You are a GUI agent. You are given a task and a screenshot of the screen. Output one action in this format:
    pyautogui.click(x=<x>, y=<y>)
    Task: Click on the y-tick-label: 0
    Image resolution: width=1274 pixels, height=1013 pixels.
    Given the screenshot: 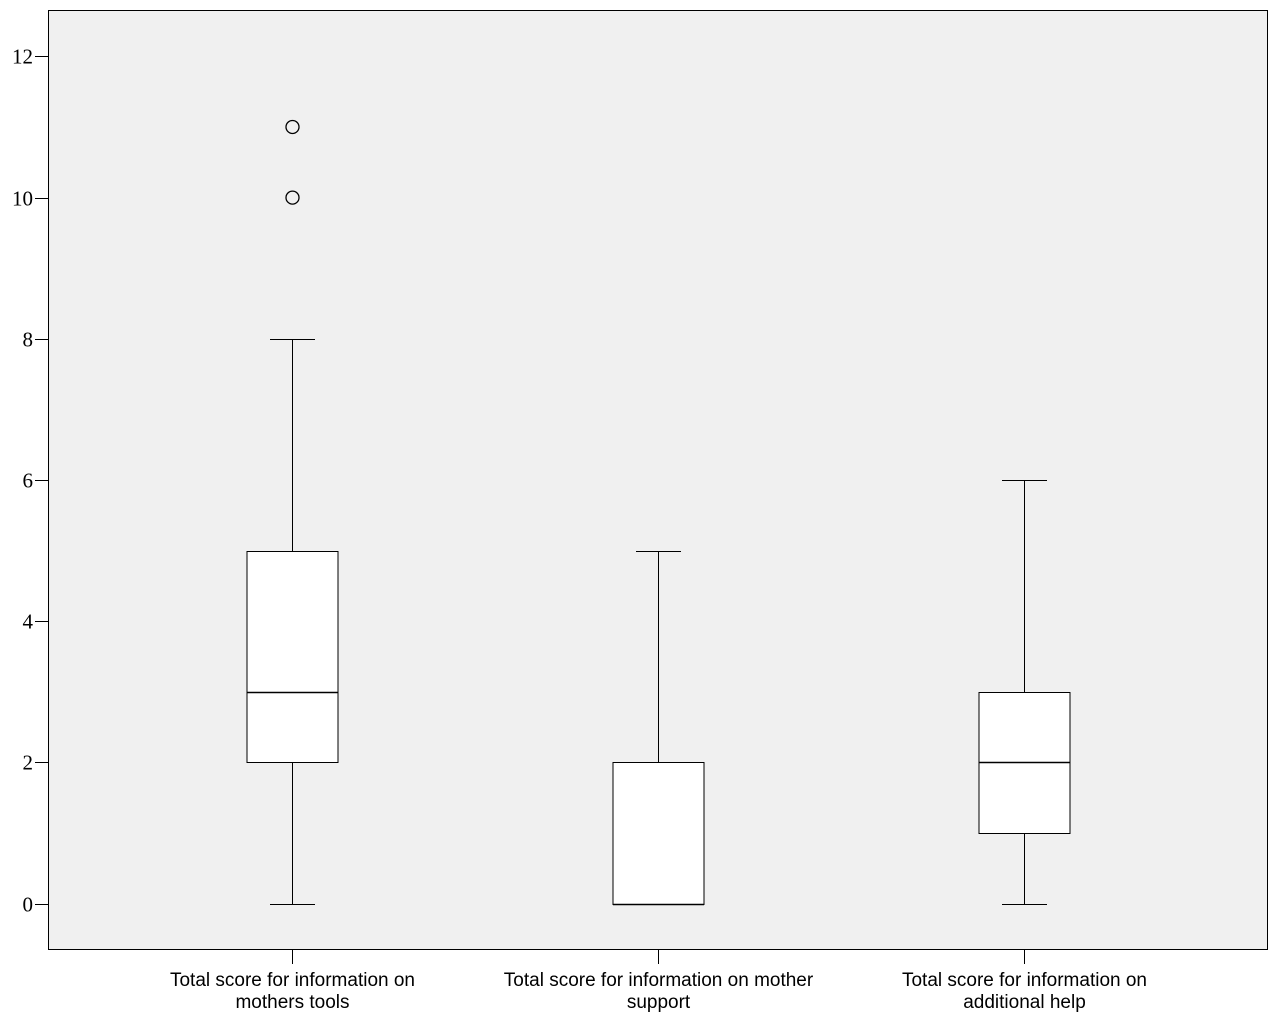 What is the action you would take?
    pyautogui.click(x=28, y=905)
    